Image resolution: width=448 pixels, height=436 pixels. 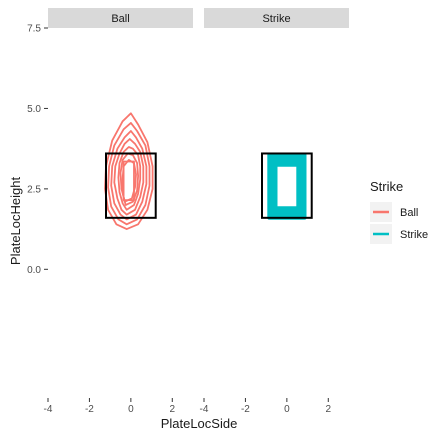 I want to click on legend-title: Strike, so click(x=386, y=186).